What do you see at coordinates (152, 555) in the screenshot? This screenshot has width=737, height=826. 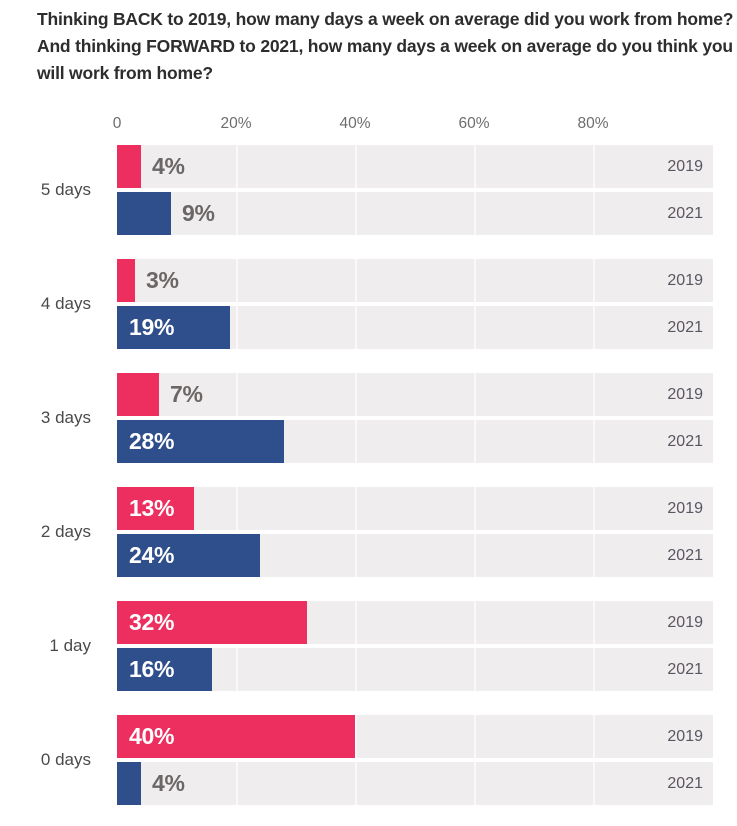 I see `value-label: 24%` at bounding box center [152, 555].